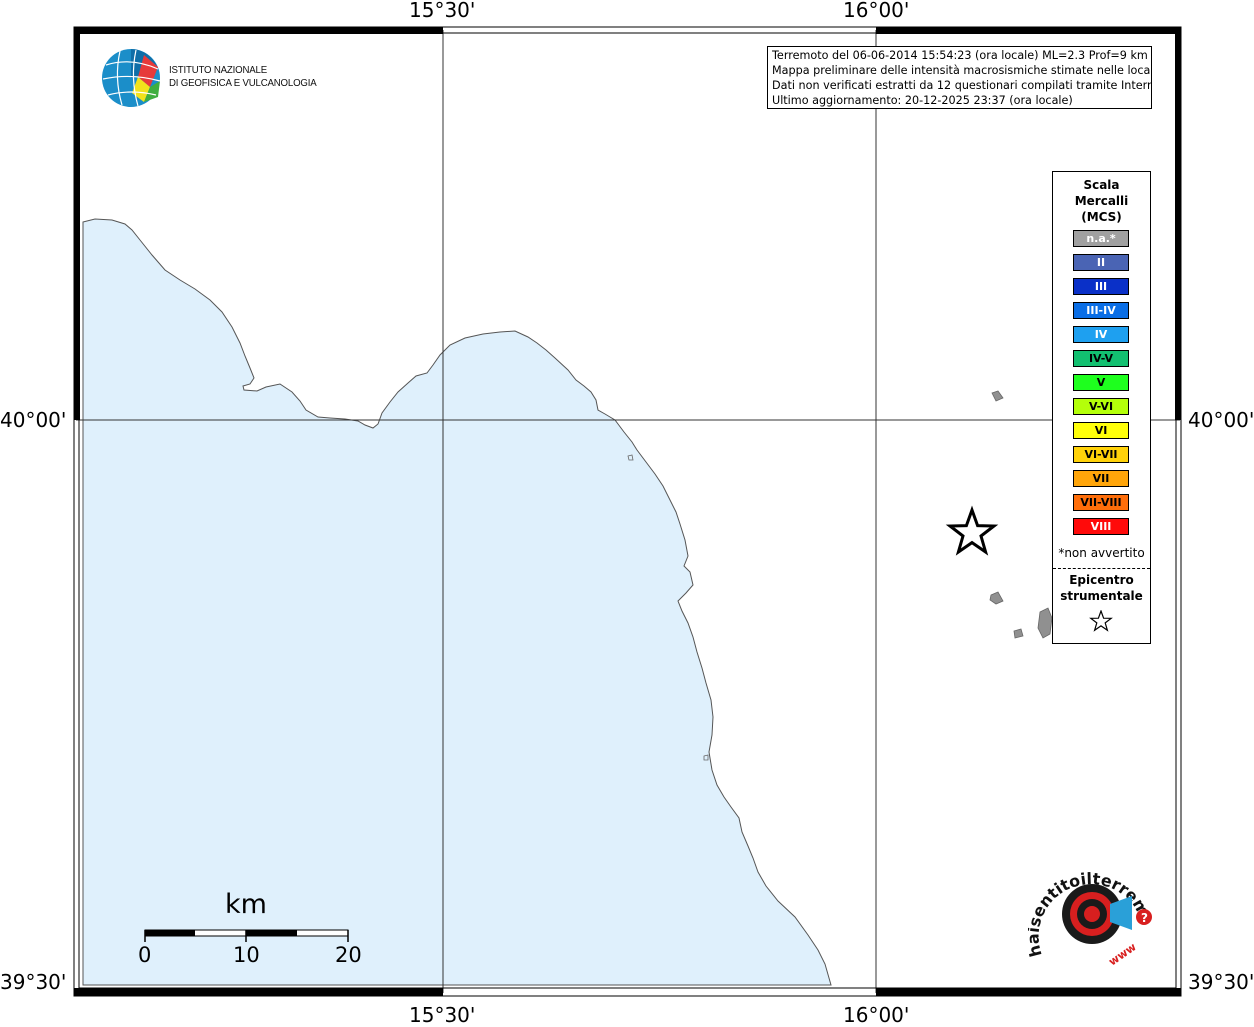 The width and height of the screenshot is (1254, 1027). What do you see at coordinates (218, 70) in the screenshot?
I see `ingv-name-line1: ISTITUTO NAZIONALE` at bounding box center [218, 70].